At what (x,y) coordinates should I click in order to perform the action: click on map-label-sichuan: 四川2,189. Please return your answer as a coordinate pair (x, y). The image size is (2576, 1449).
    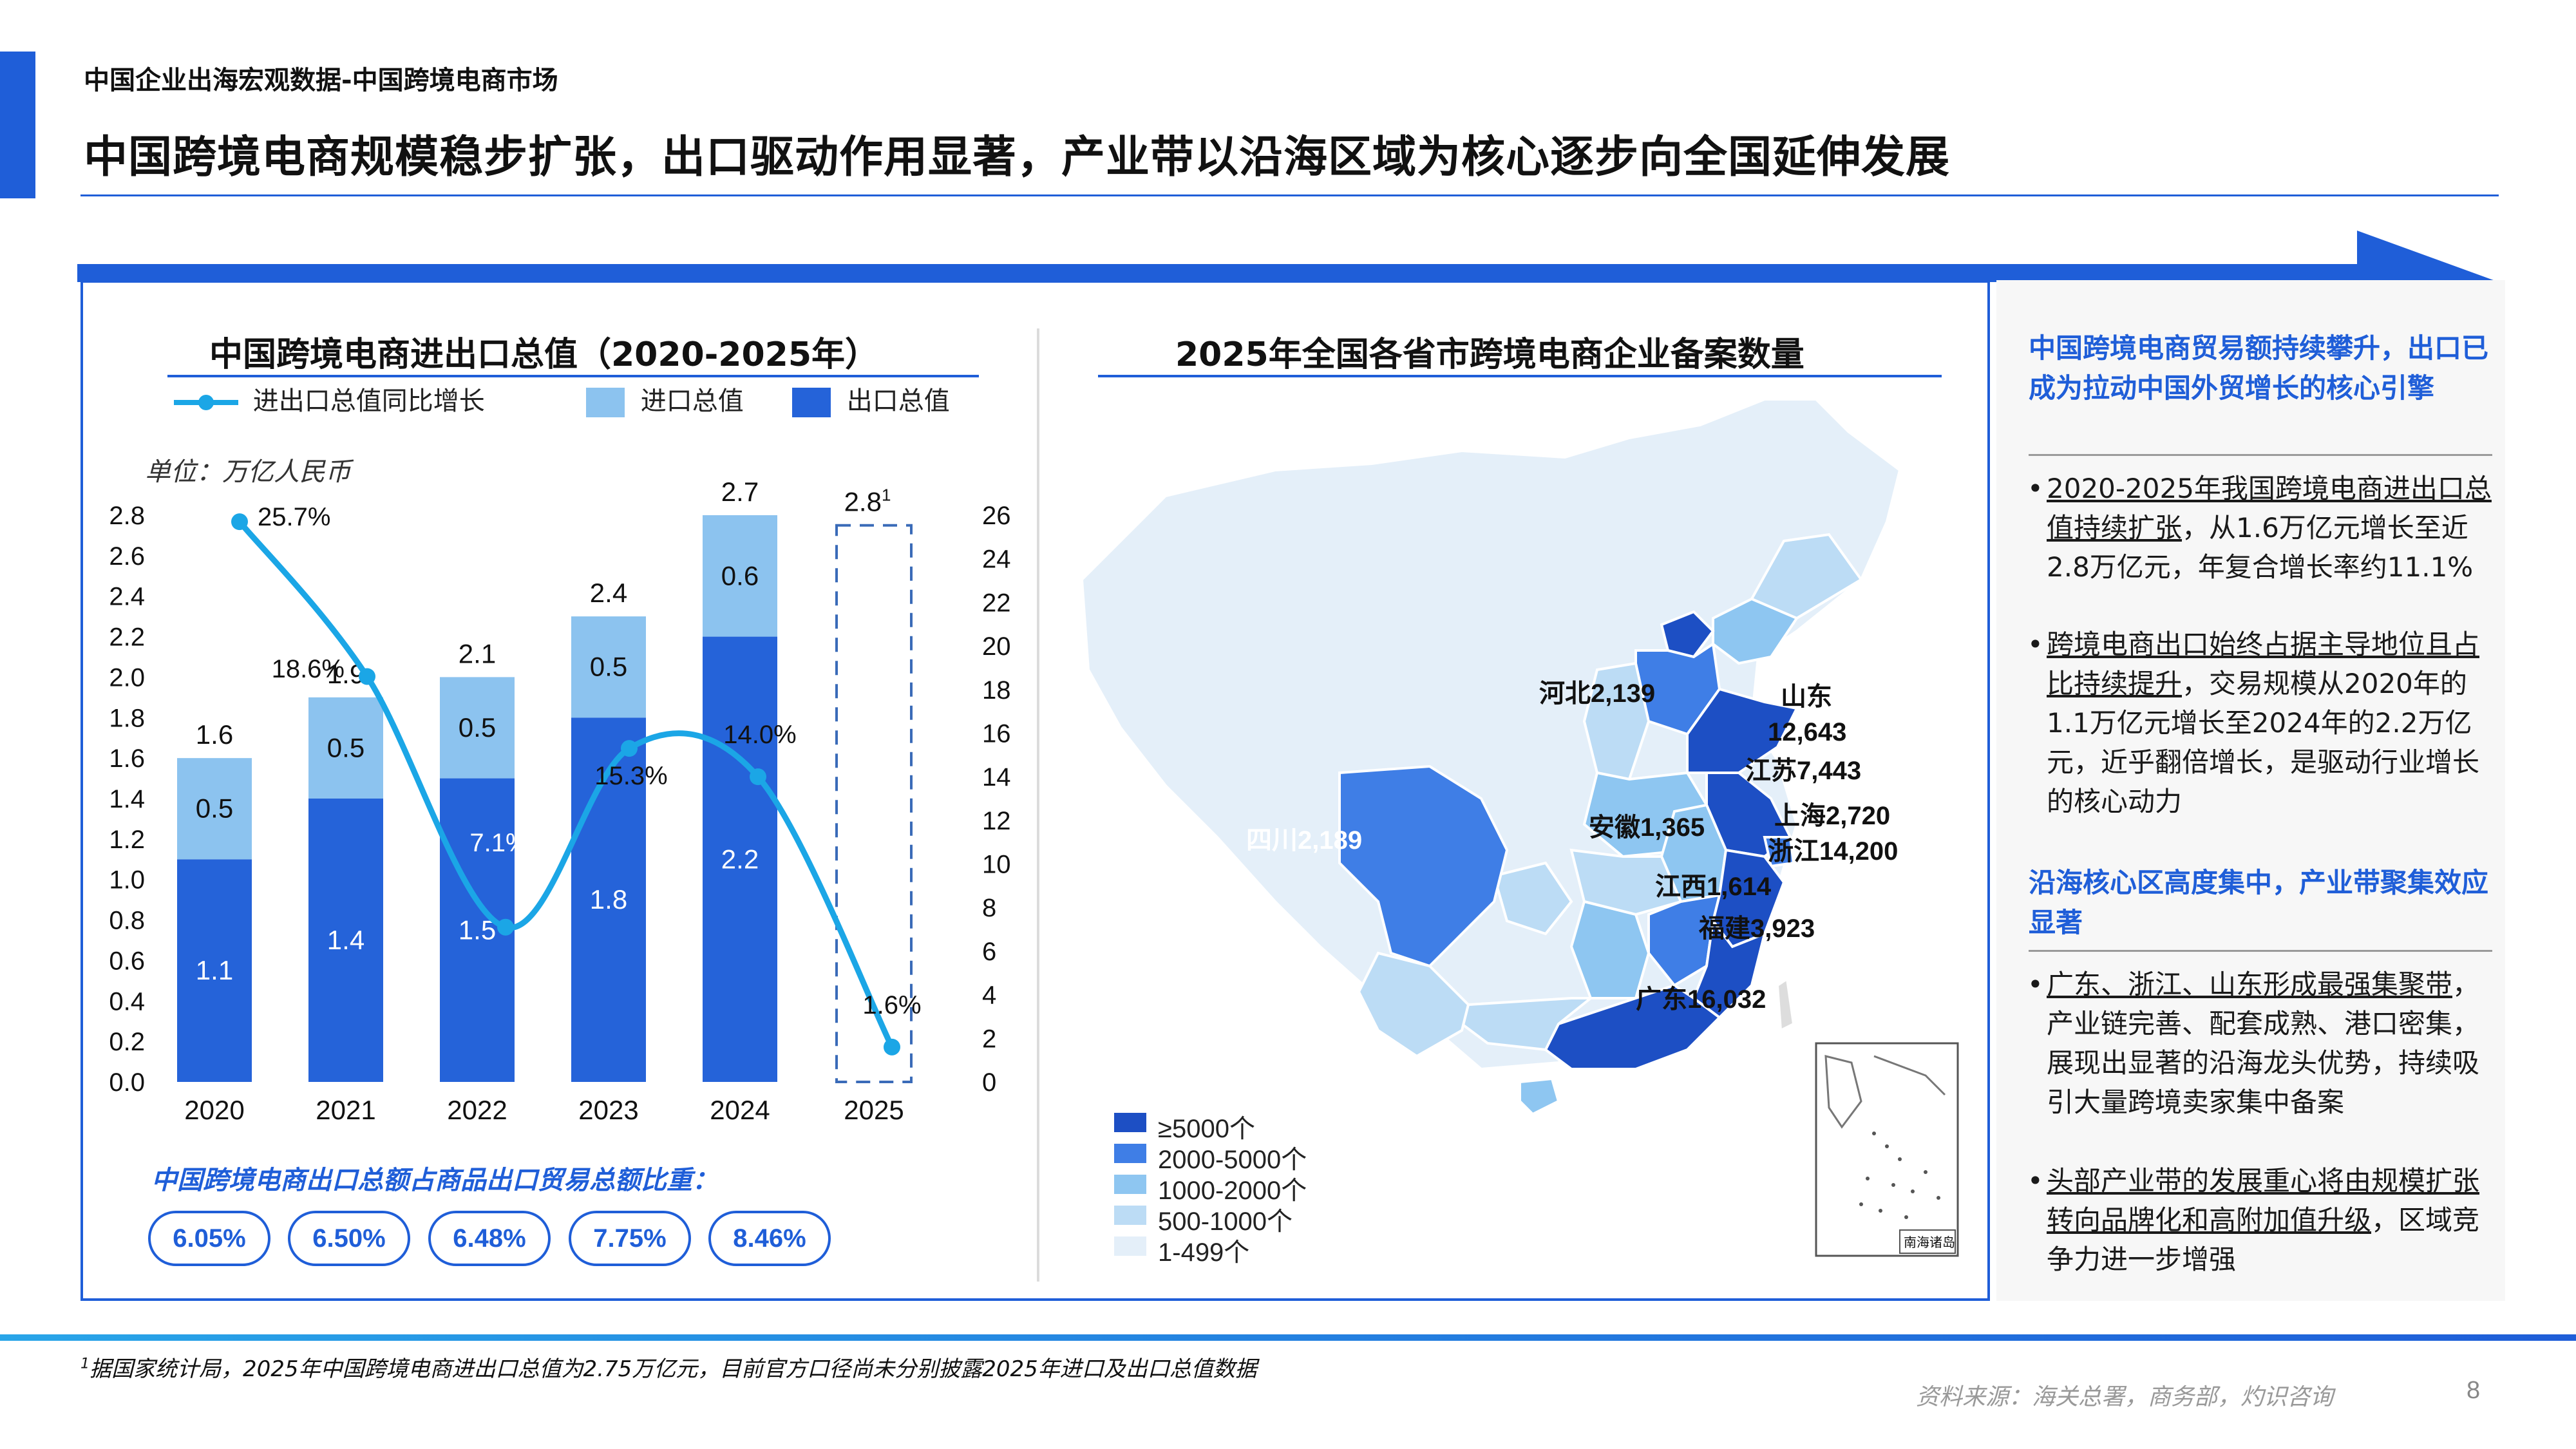
    Looking at the image, I should click on (1304, 841).